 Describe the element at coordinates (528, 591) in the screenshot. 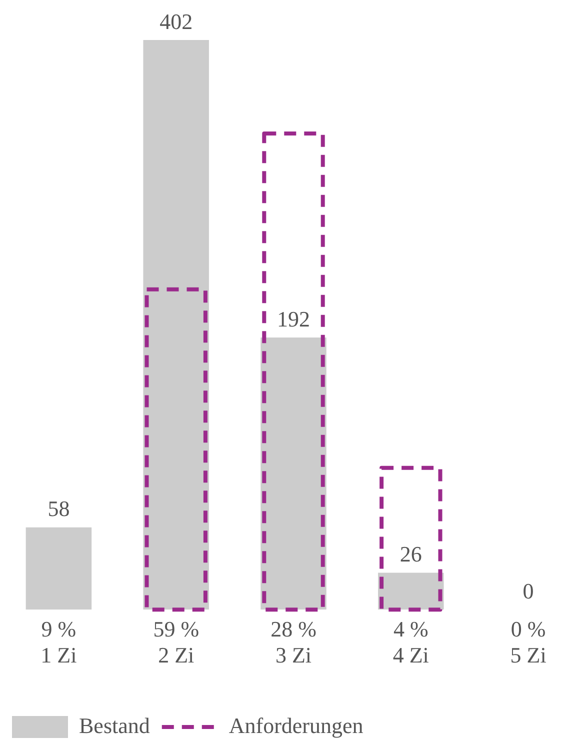

I see `data-label: 0` at that location.